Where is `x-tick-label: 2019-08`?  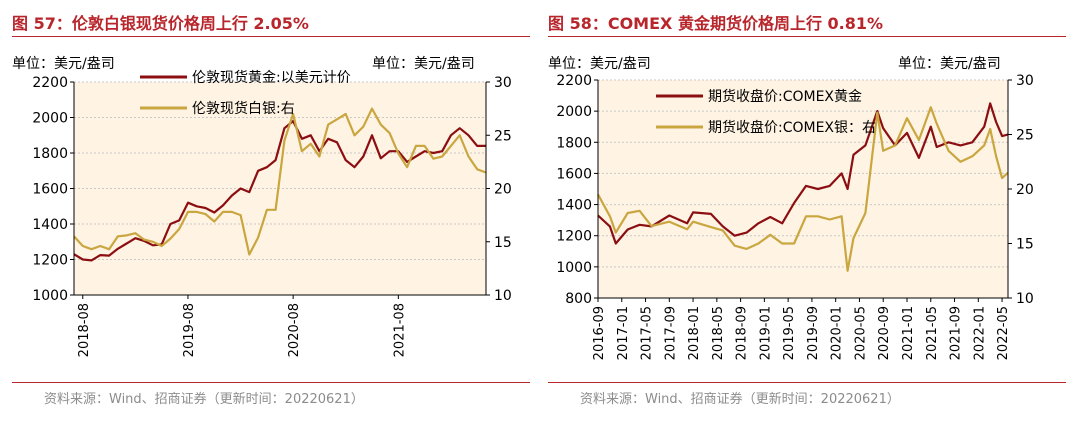
x-tick-label: 2019-08 is located at coordinates (189, 330).